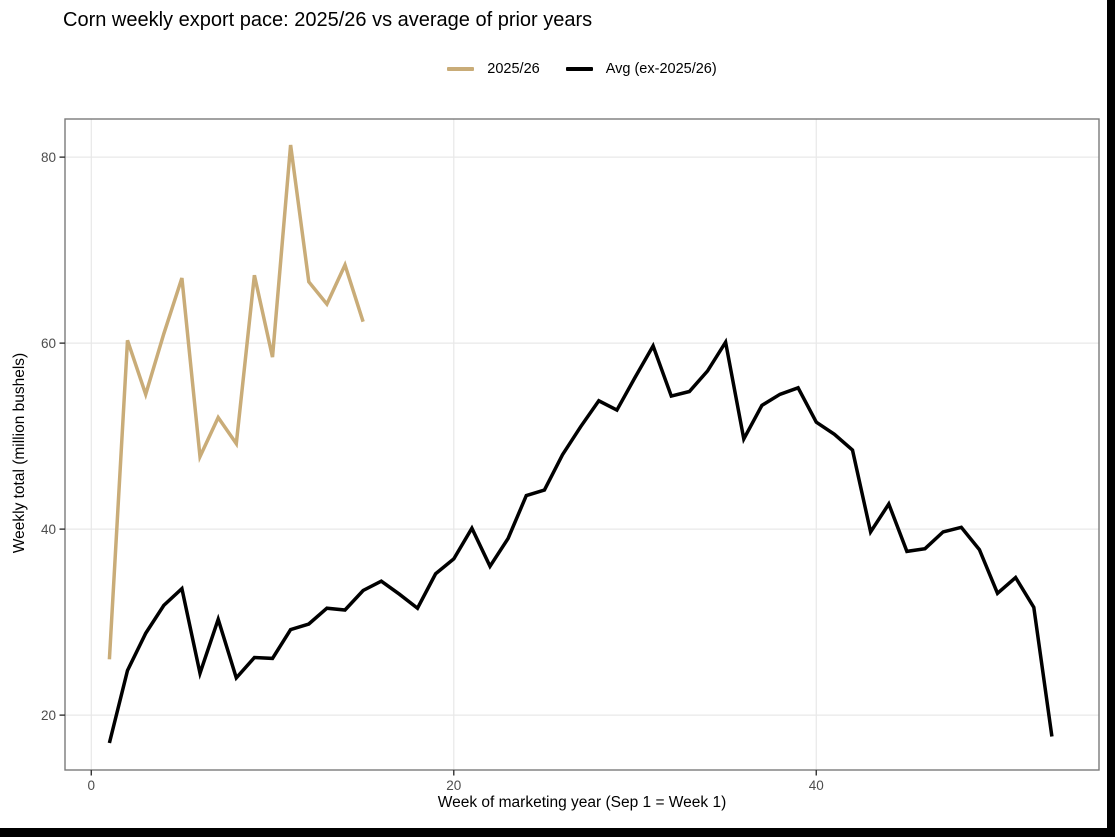  Describe the element at coordinates (579, 69) in the screenshot. I see `legend-swatch-avg` at that location.